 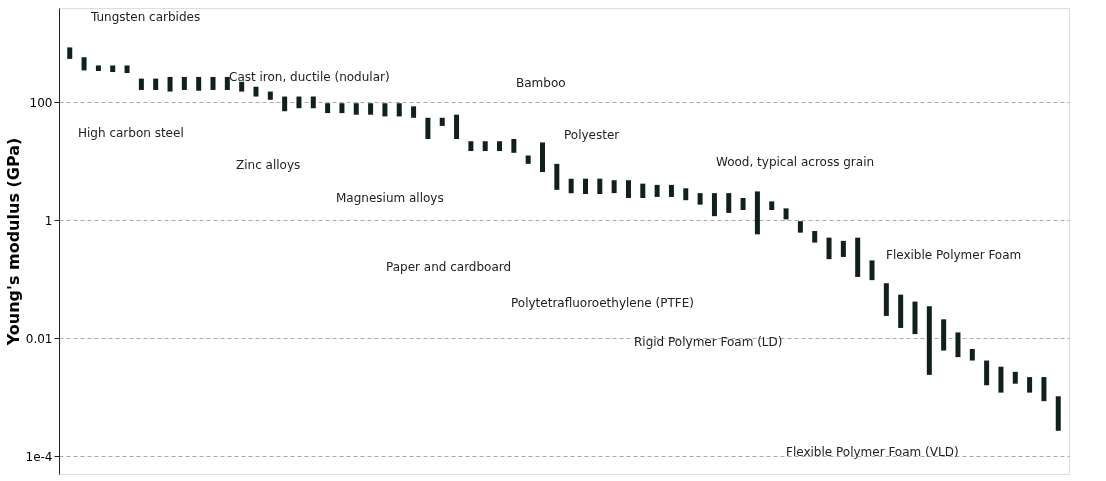 I want to click on y-tick-label: 0.01, so click(x=39, y=338).